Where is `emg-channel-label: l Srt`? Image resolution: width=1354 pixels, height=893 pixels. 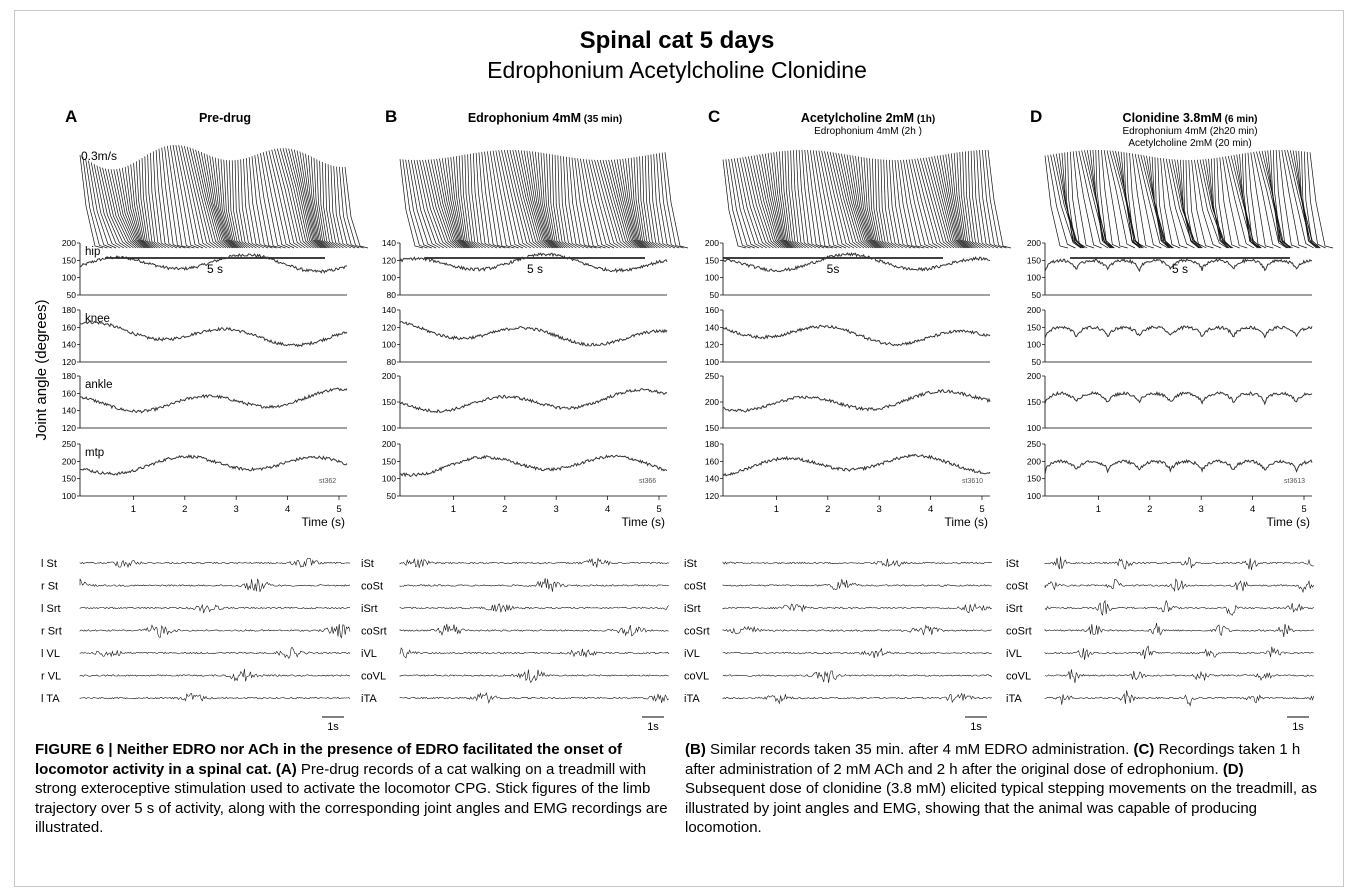
emg-channel-label: l Srt is located at coordinates (51, 609).